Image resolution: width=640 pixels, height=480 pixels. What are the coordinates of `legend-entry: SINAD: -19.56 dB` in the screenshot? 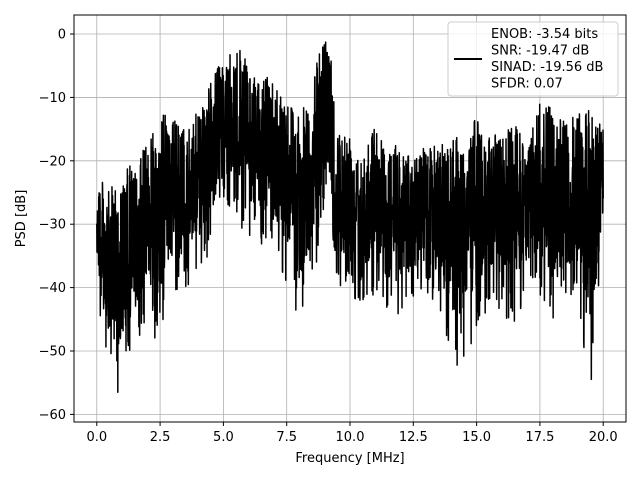 It's located at (547, 67).